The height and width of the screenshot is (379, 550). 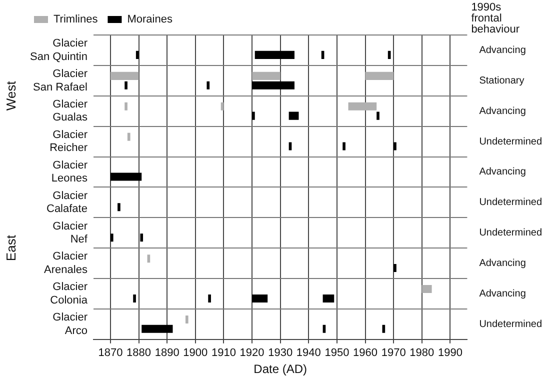 What do you see at coordinates (59, 50) in the screenshot?
I see `y-tick-label: Glacier San Quintin` at bounding box center [59, 50].